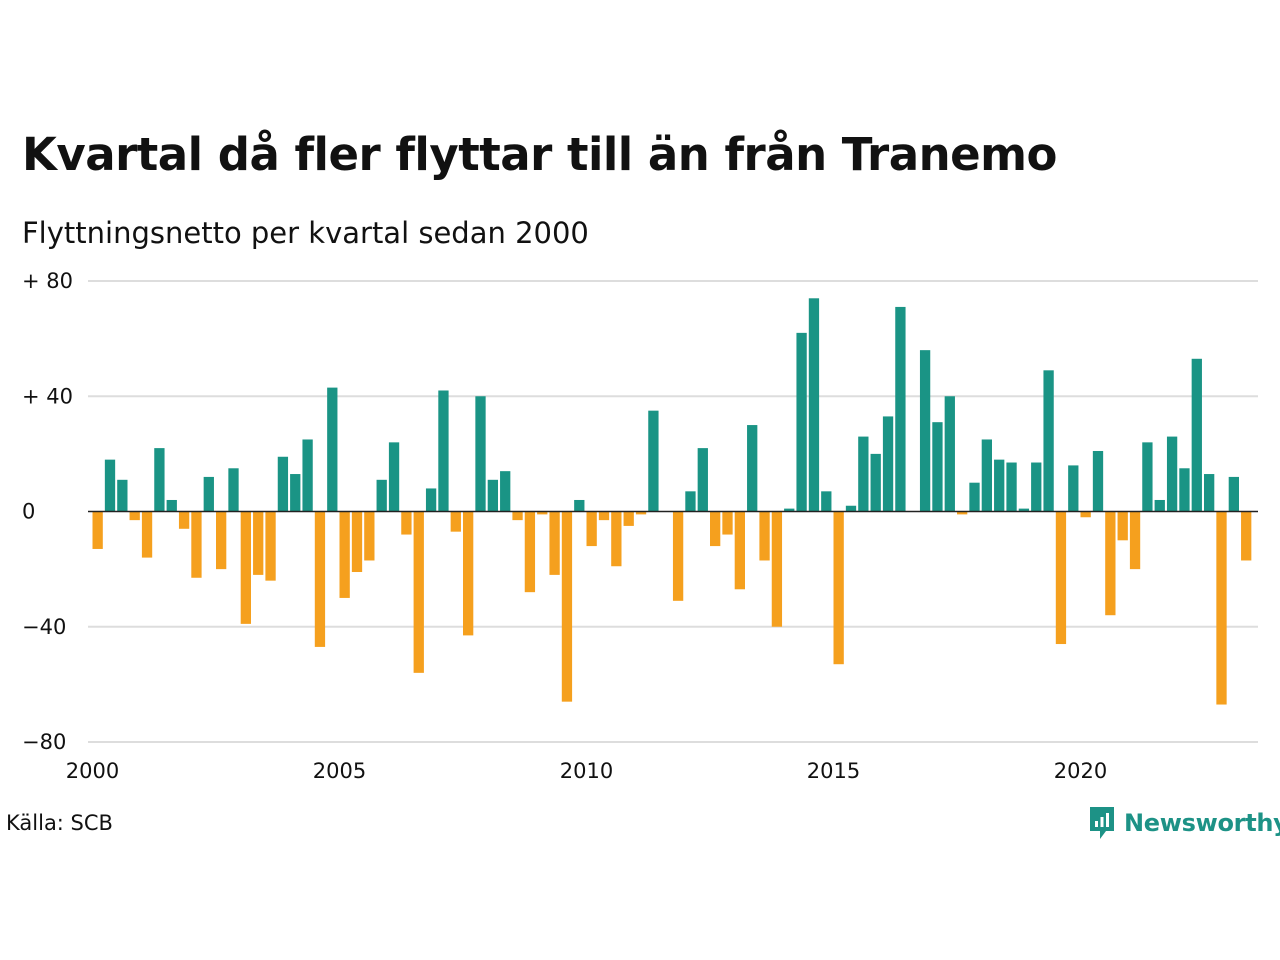  Describe the element at coordinates (47, 396) in the screenshot. I see `y-tick-label: + 40` at that location.